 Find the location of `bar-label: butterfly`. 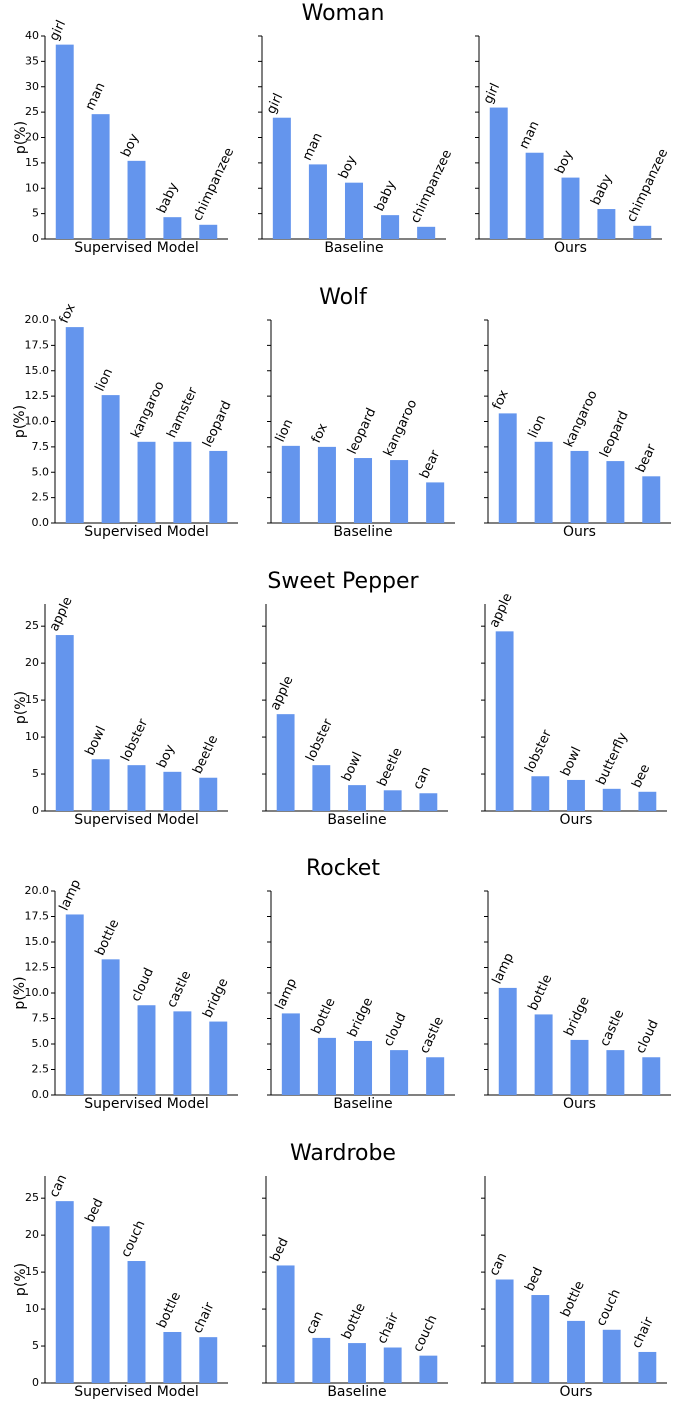

bar-label: butterfly is located at coordinates (612, 758).